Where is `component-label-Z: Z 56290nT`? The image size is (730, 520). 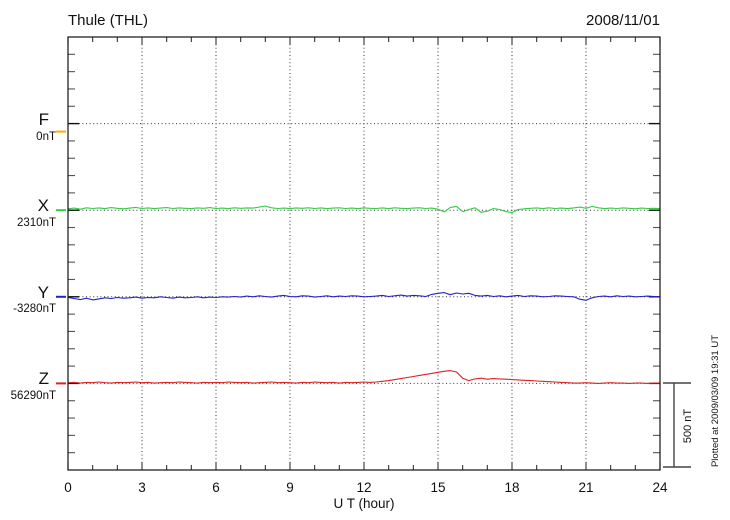
component-label-Z: Z 56290nT is located at coordinates (33, 385).